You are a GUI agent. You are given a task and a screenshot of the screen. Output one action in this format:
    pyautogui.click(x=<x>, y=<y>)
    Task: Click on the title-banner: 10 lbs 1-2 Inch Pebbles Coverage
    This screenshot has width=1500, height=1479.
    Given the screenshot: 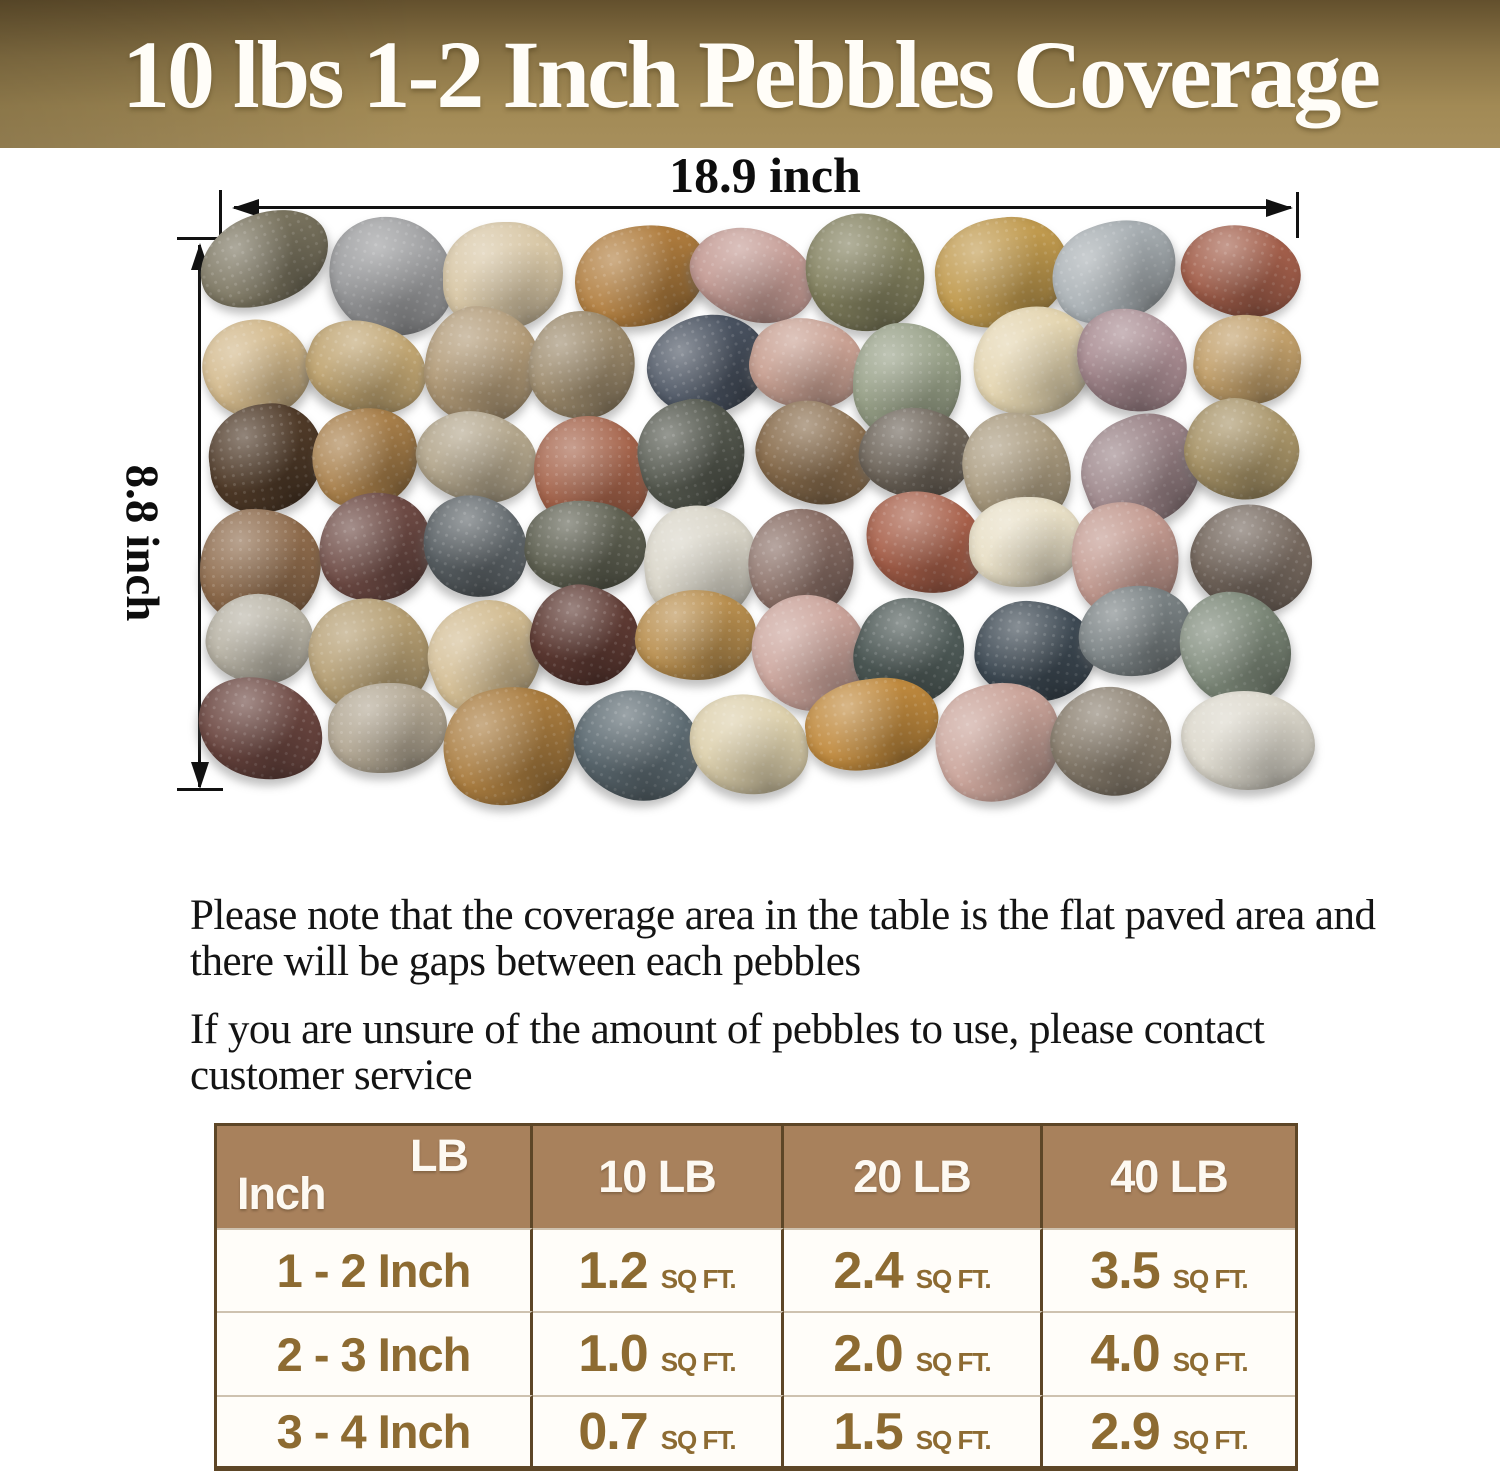 What is the action you would take?
    pyautogui.click(x=750, y=74)
    